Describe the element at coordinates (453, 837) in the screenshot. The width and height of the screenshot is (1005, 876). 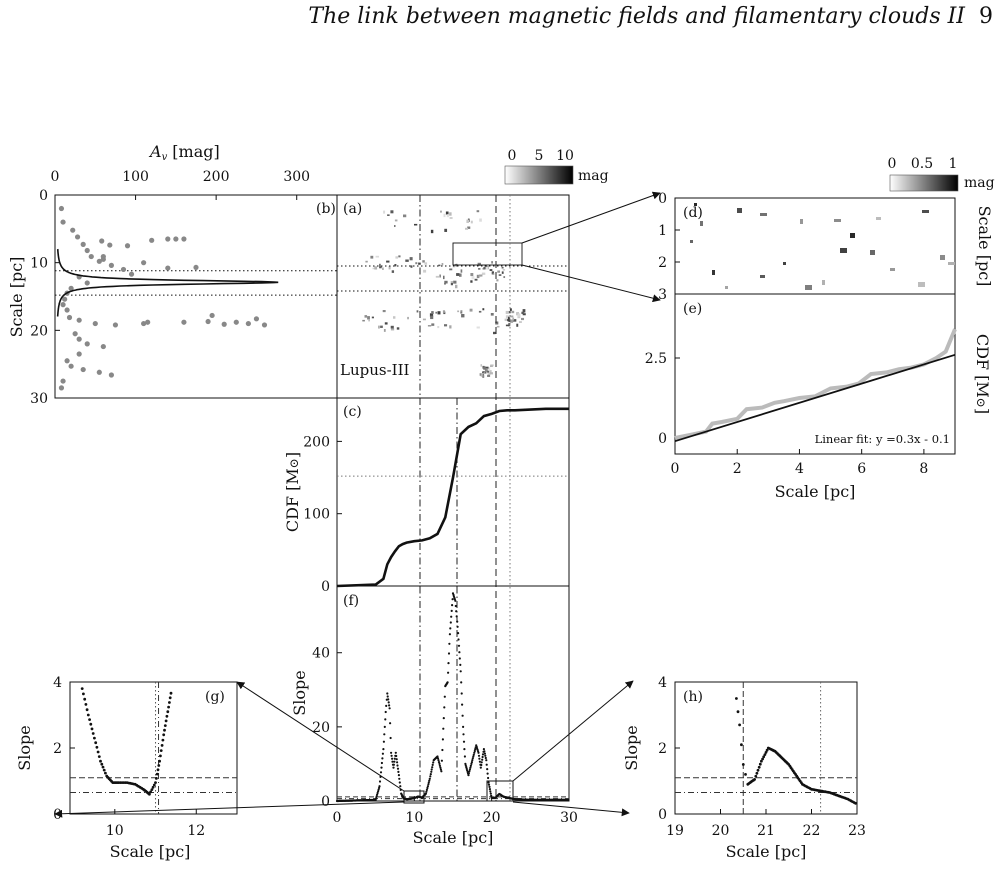
I see `xlabel-f: Scale [pc]` at that location.